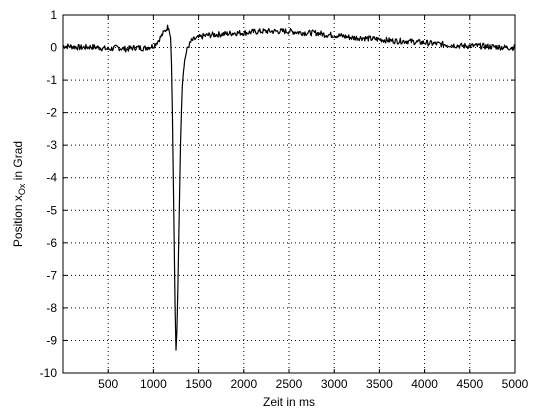  Describe the element at coordinates (243, 384) in the screenshot. I see `x-tick-label: 2000` at that location.